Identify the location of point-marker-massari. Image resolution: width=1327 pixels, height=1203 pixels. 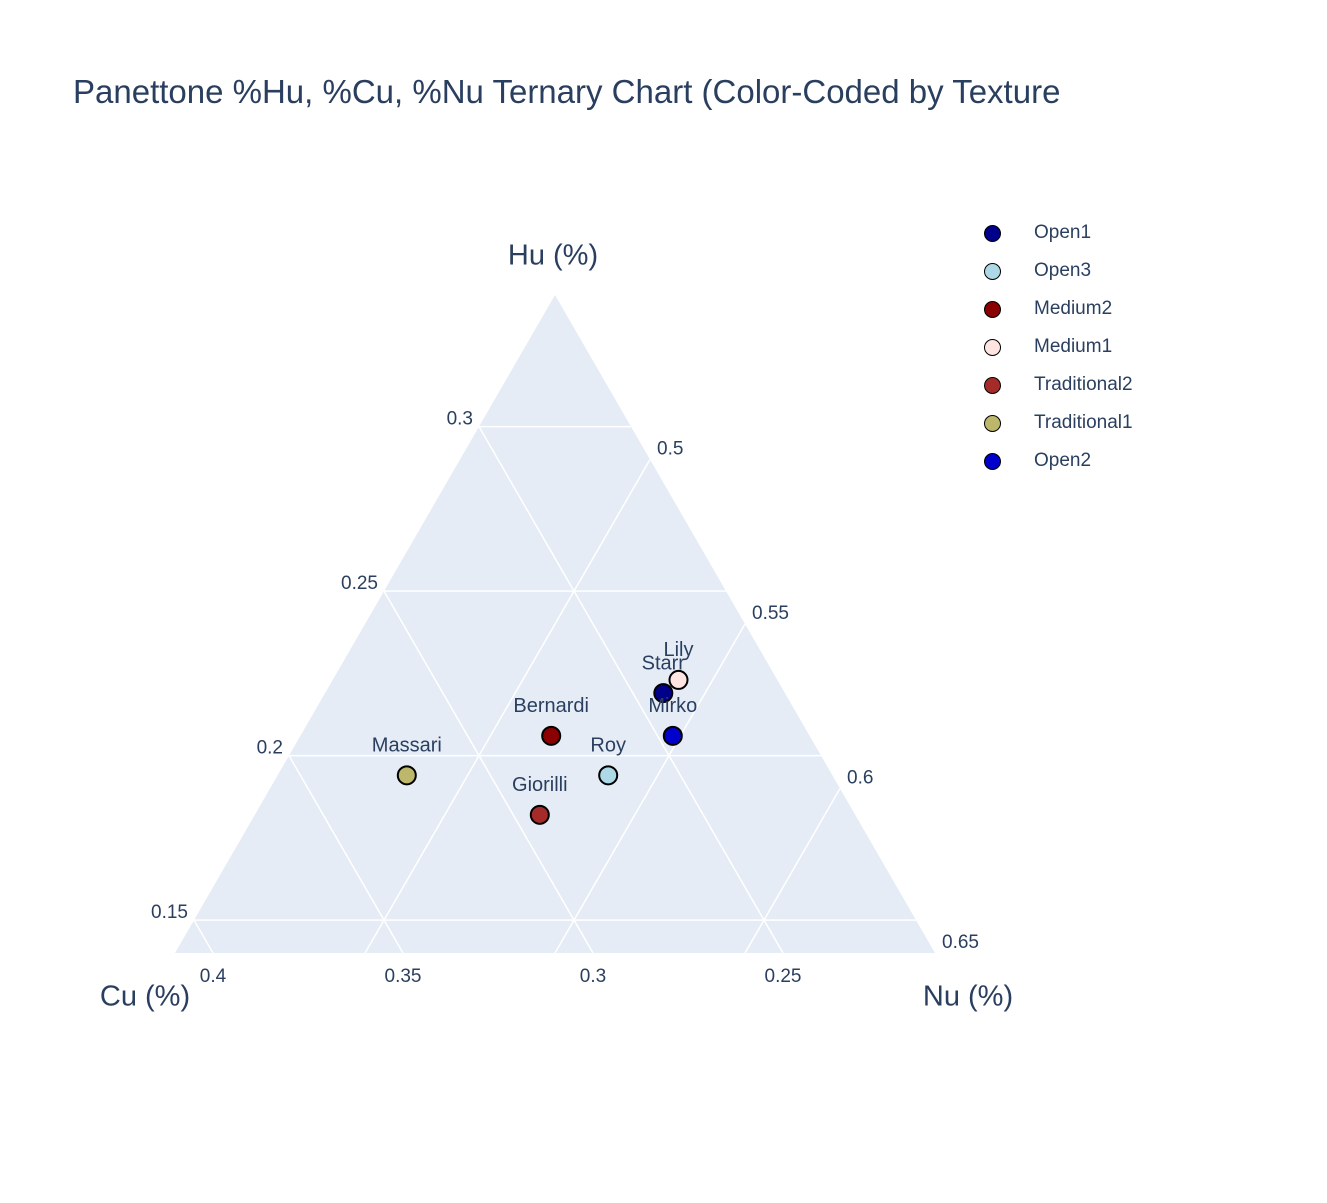
(406, 775).